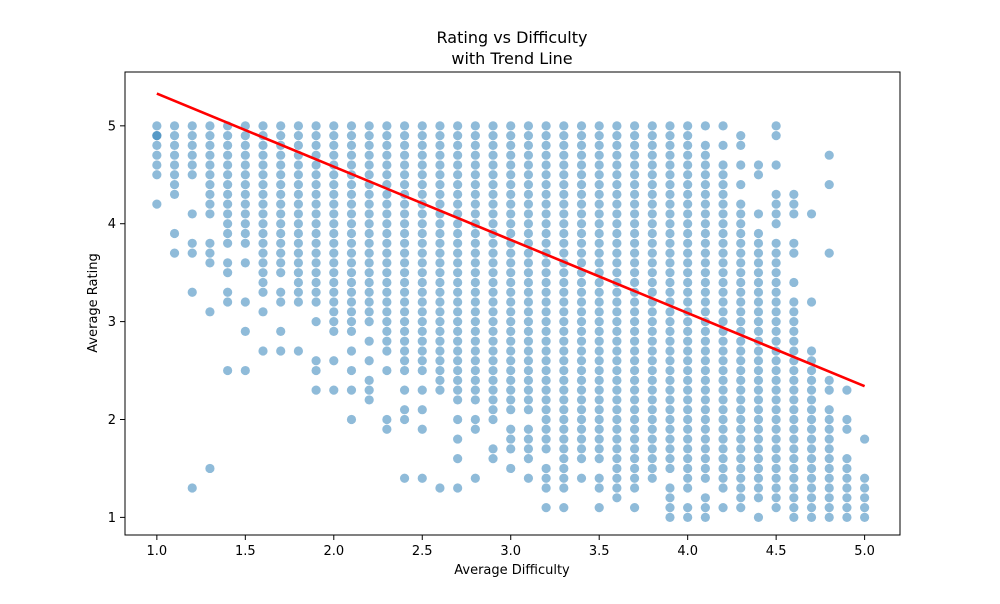  Describe the element at coordinates (112, 322) in the screenshot. I see `y-tick-label: 3` at that location.